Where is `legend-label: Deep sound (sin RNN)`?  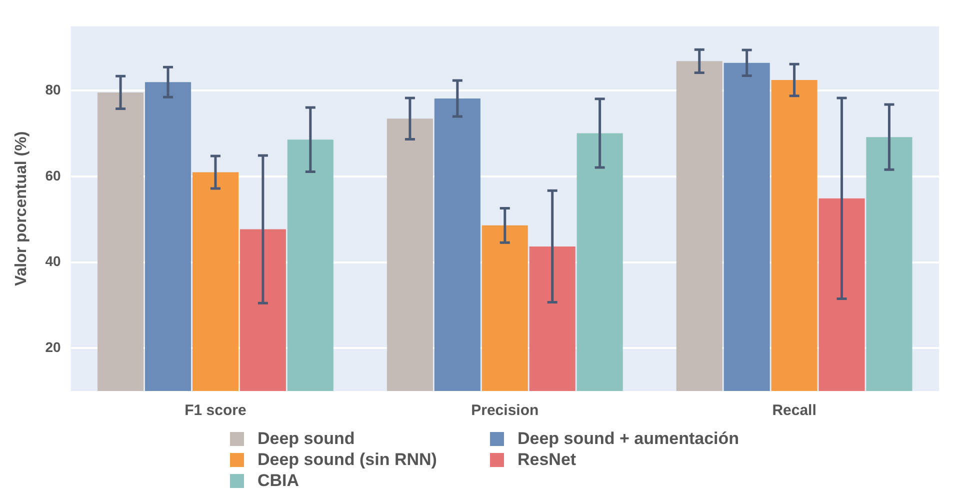
legend-label: Deep sound (sin RNN) is located at coordinates (347, 460).